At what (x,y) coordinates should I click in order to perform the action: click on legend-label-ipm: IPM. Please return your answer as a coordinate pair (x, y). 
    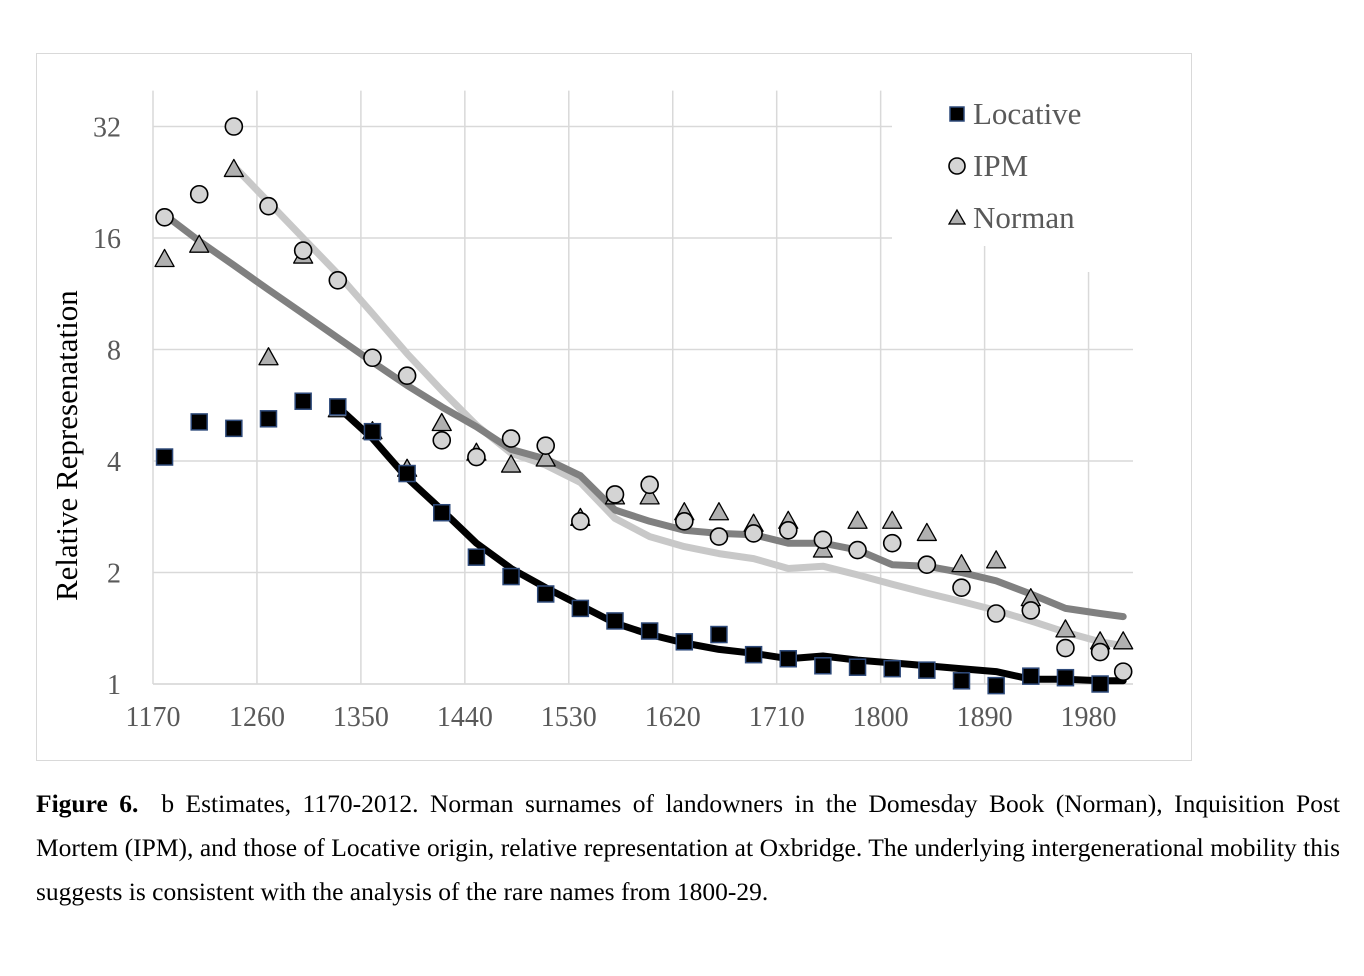
    Looking at the image, I should click on (1000, 165).